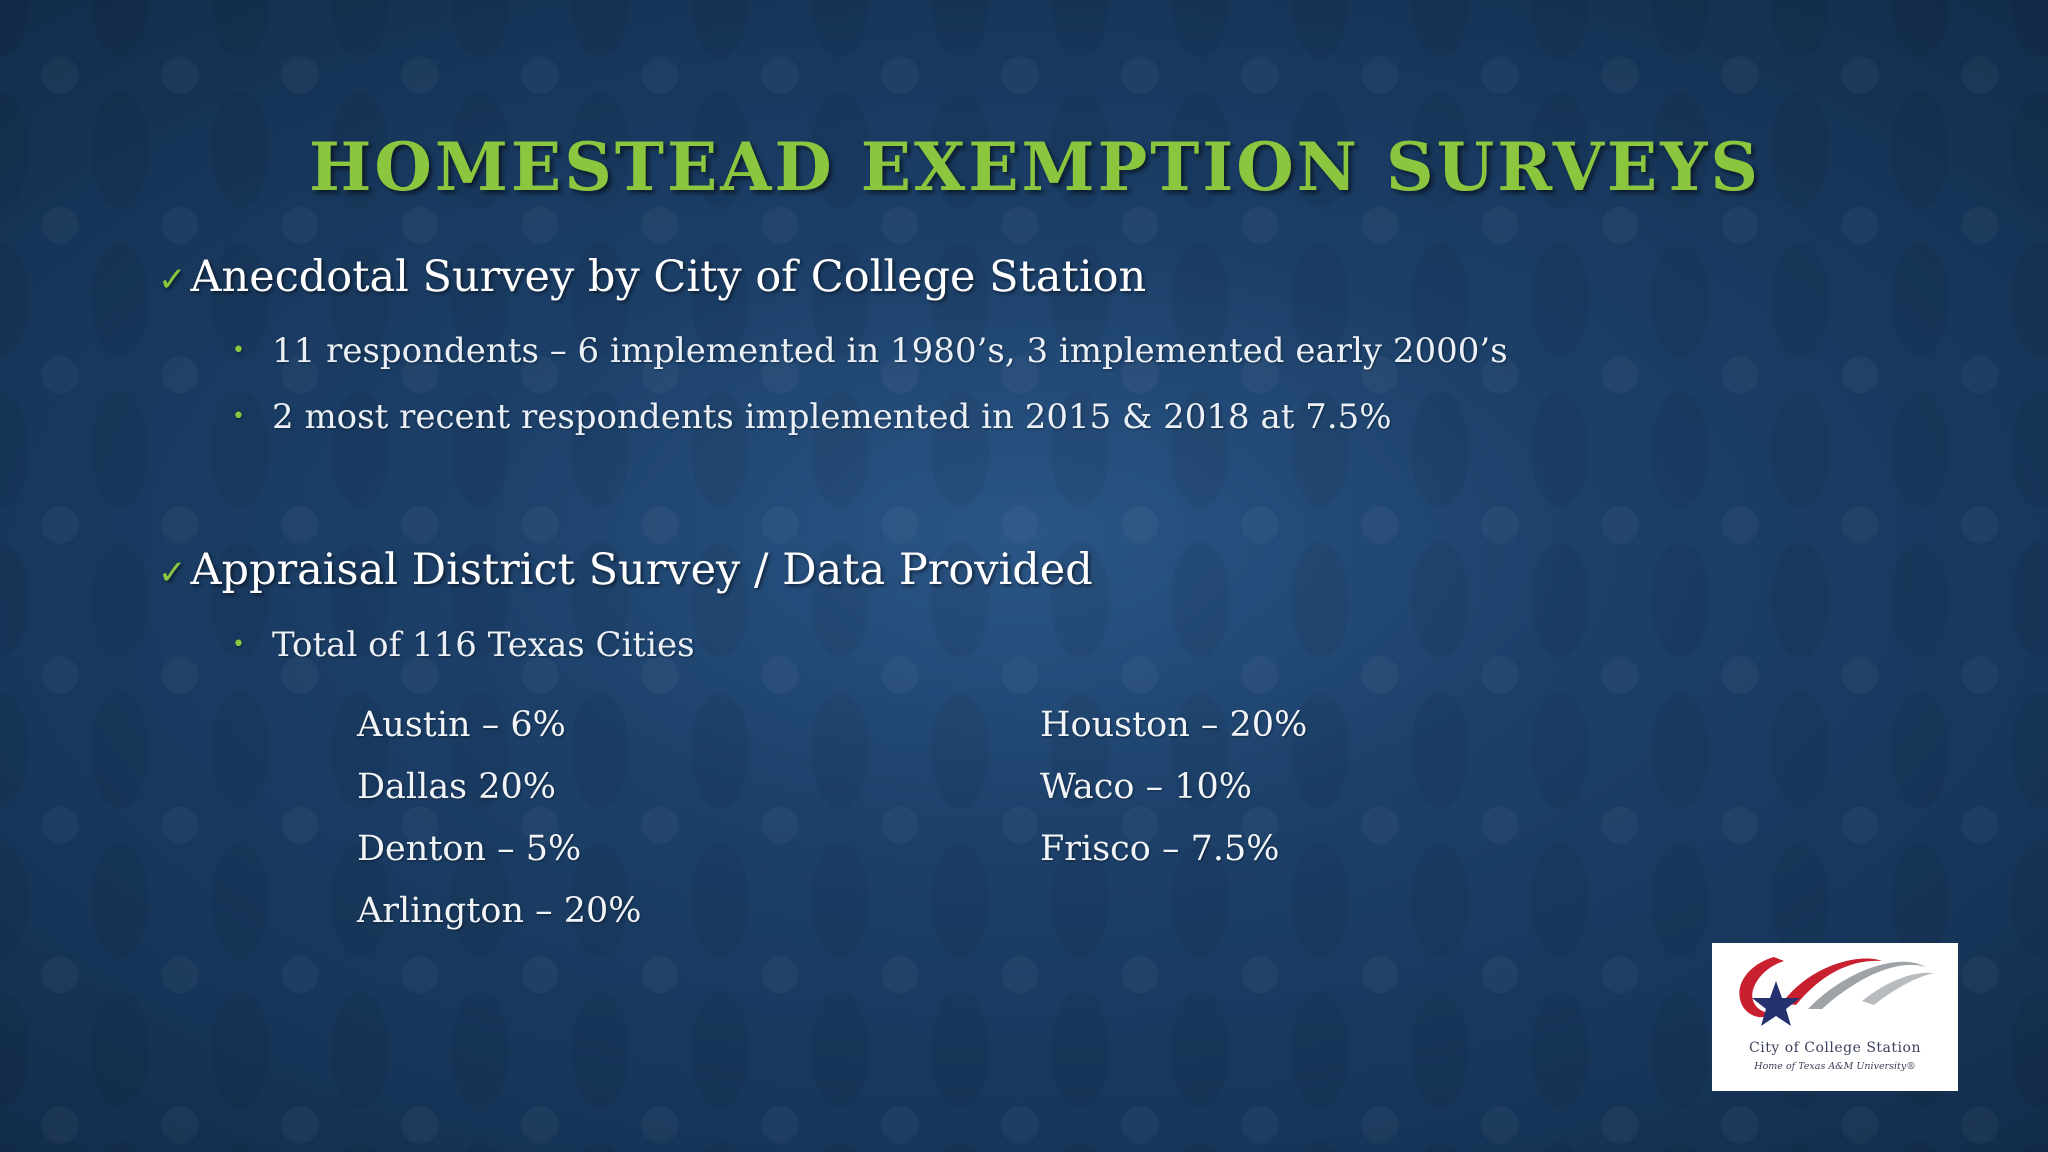 The image size is (2048, 1152). Describe the element at coordinates (1160, 849) in the screenshot. I see `city-rate-frisco: Frisco – 7.5%` at that location.